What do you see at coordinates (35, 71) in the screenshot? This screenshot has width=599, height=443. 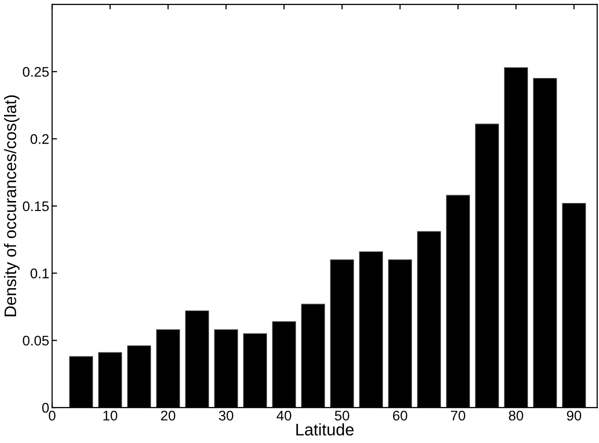 I see `y-tick-label: 0.25` at bounding box center [35, 71].